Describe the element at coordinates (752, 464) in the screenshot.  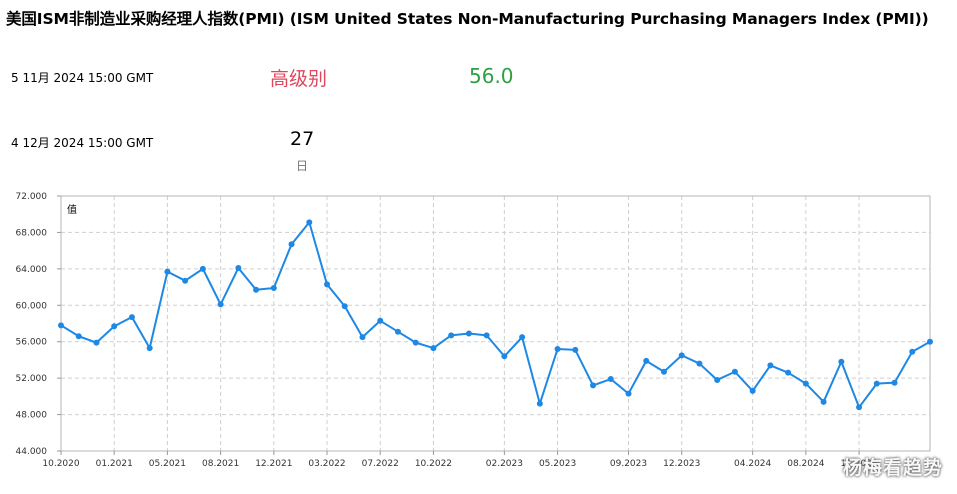
I see `x-tick-label: 04.2024` at that location.